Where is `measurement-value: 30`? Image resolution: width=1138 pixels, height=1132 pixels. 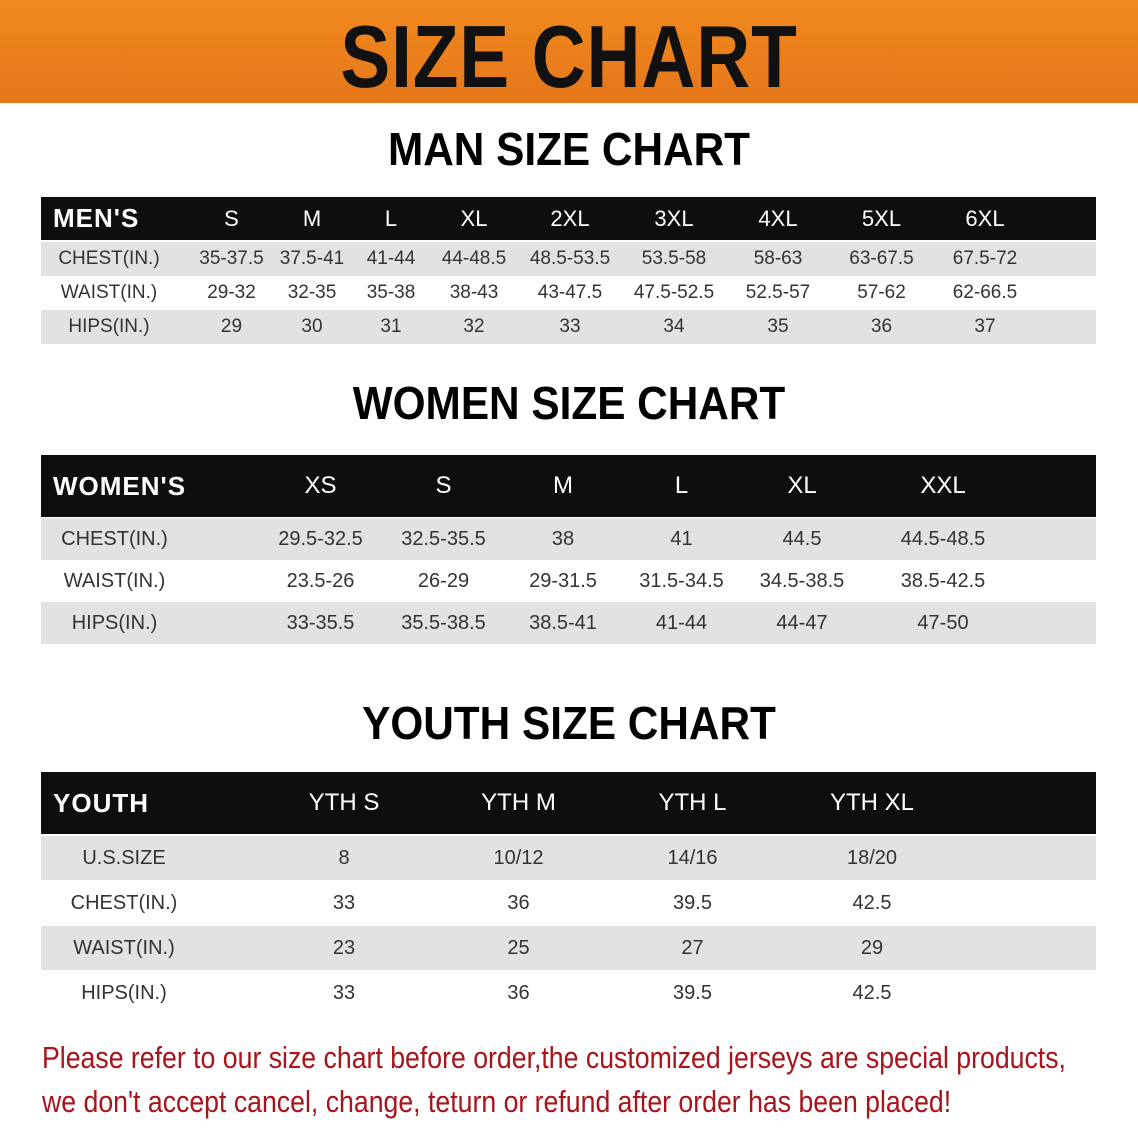 measurement-value: 30 is located at coordinates (312, 326).